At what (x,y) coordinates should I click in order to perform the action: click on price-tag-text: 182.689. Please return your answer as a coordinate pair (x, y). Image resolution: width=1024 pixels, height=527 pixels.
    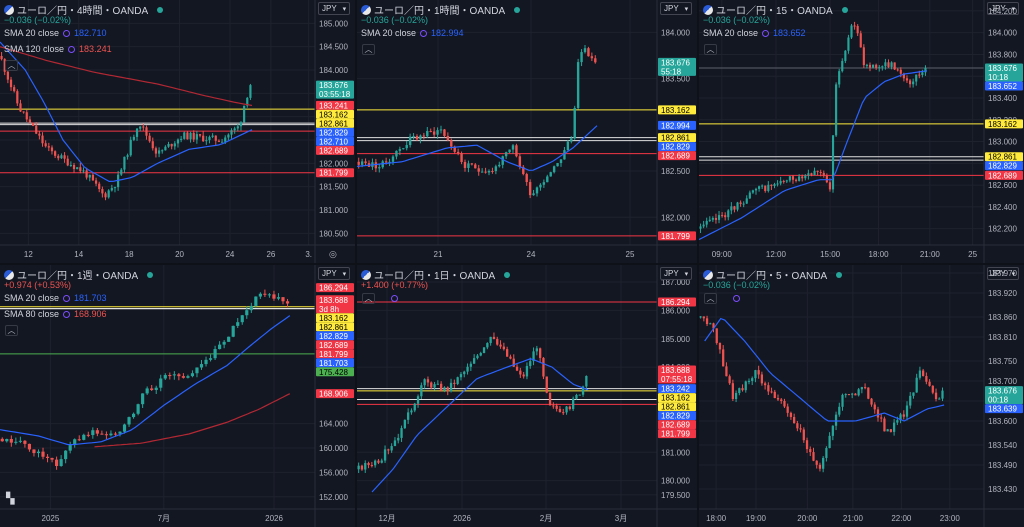
    Looking at the image, I should click on (675, 425).